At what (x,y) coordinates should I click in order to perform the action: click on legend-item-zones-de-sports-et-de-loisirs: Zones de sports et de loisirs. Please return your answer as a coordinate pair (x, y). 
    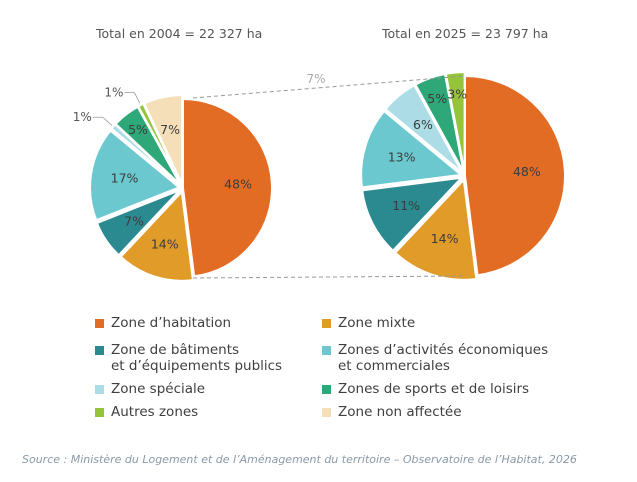
    Looking at the image, I should click on (425, 389).